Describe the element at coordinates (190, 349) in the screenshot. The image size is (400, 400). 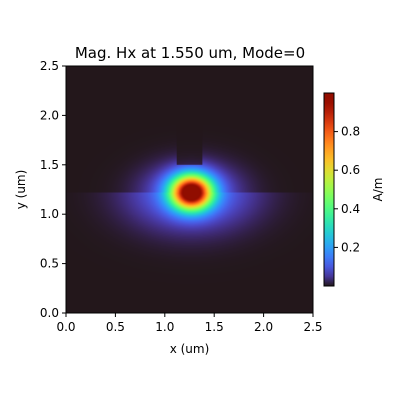
I see `x-axis-label: x (um)` at that location.